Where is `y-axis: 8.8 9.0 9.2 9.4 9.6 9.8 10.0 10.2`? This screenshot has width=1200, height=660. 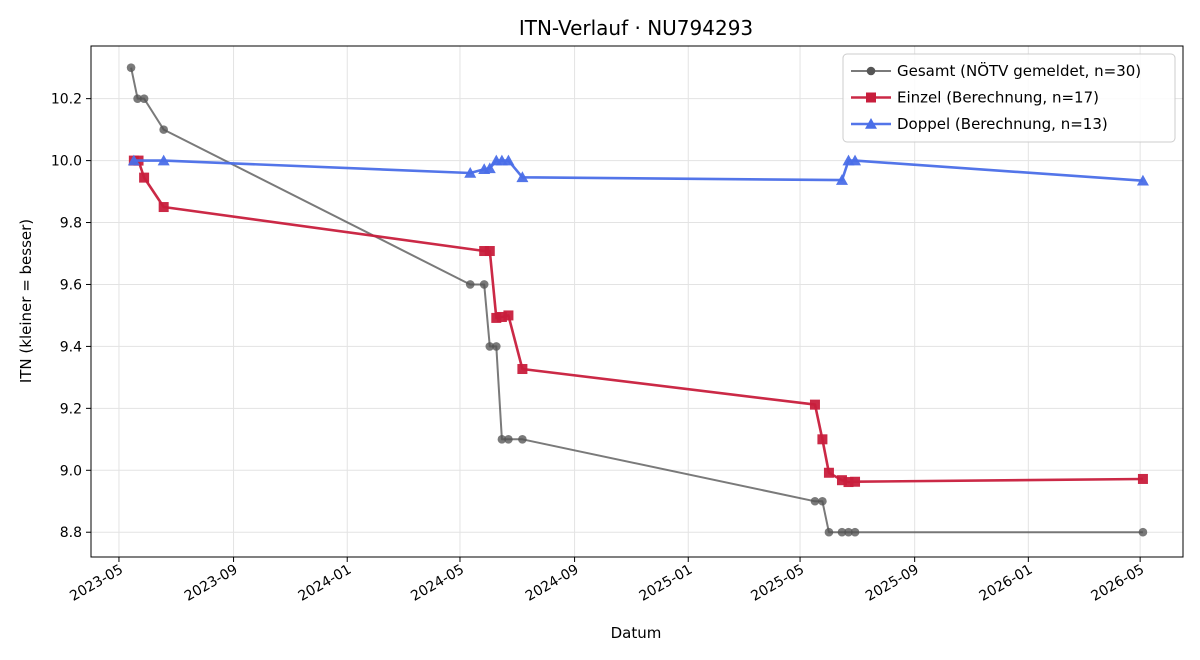 y-axis: 8.8 9.0 9.2 9.4 9.6 9.8 10.0 10.2 is located at coordinates (71, 316).